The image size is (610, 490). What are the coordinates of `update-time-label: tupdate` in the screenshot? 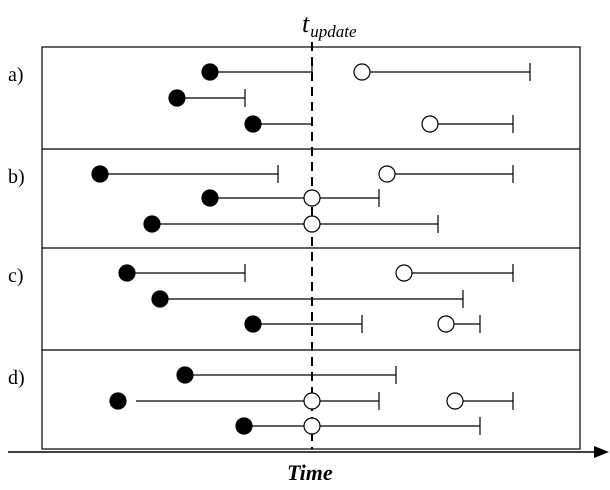 It's located at (329, 25).